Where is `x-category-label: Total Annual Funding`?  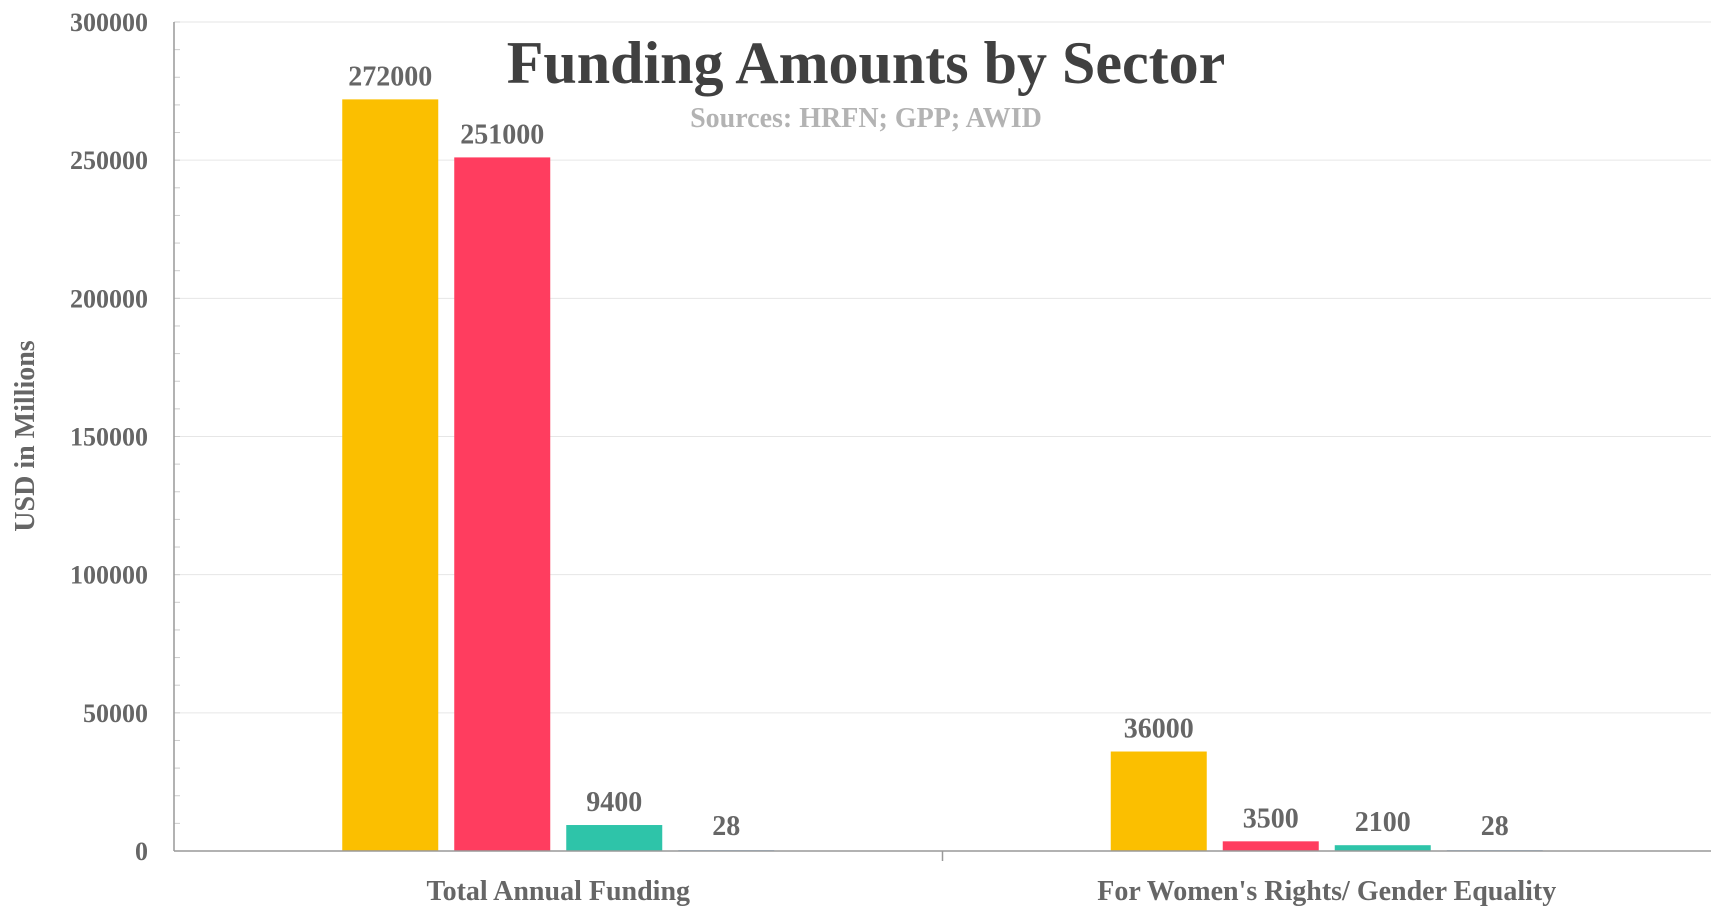 x-category-label: Total Annual Funding is located at coordinates (558, 891).